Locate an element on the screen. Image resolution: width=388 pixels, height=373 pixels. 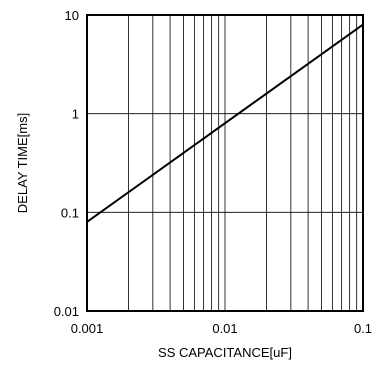
y-tick-label: 0.1 is located at coordinates (70, 212).